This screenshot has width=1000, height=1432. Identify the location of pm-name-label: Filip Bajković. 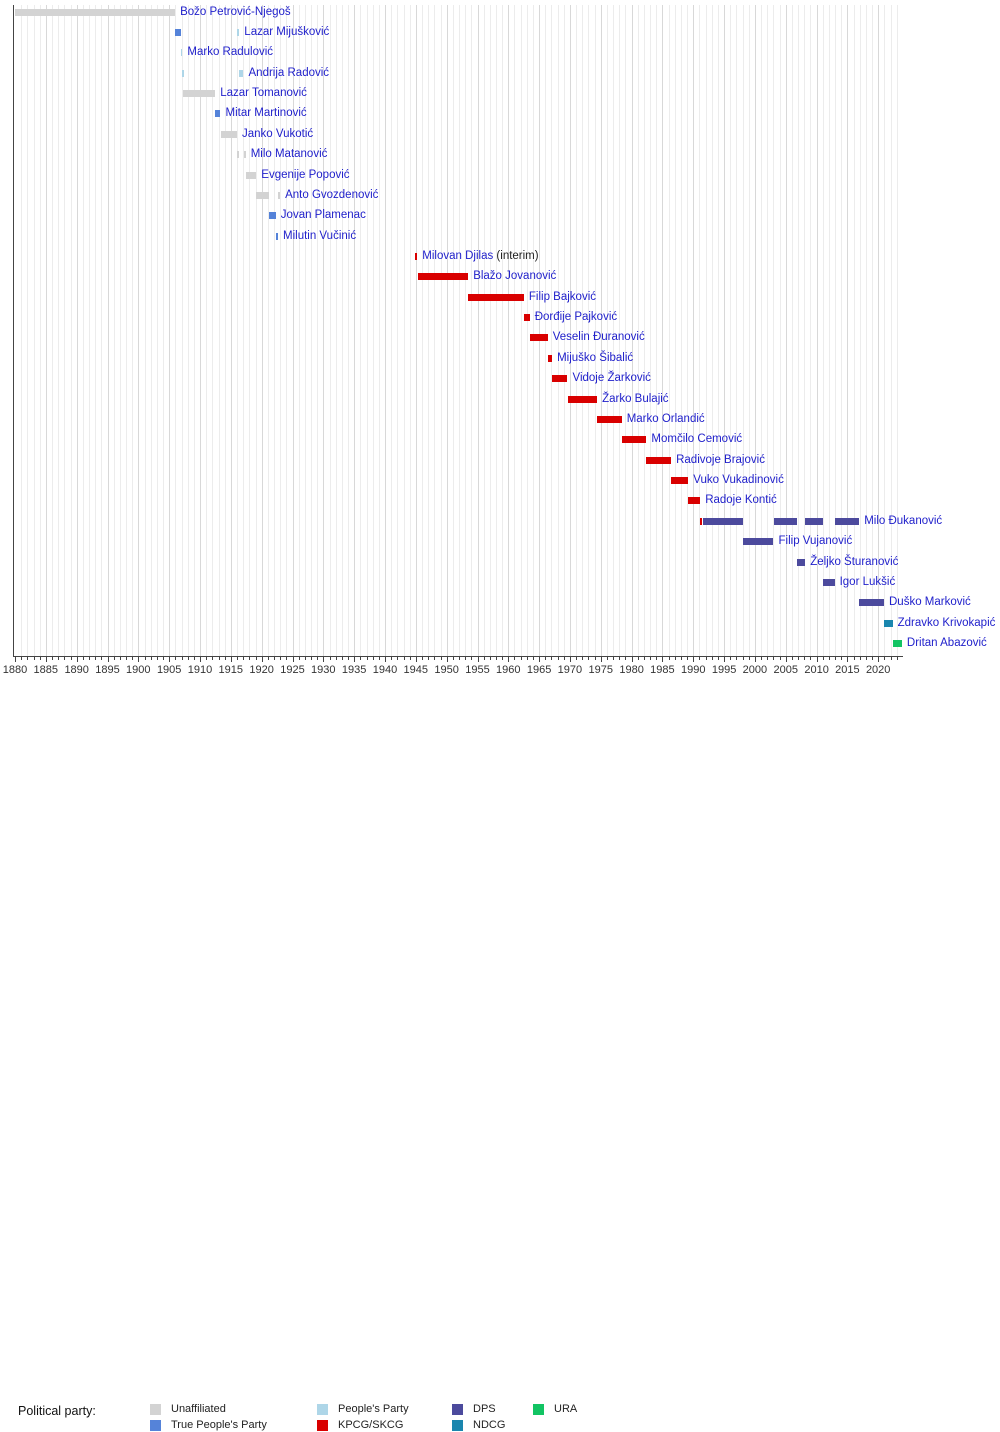
(562, 296).